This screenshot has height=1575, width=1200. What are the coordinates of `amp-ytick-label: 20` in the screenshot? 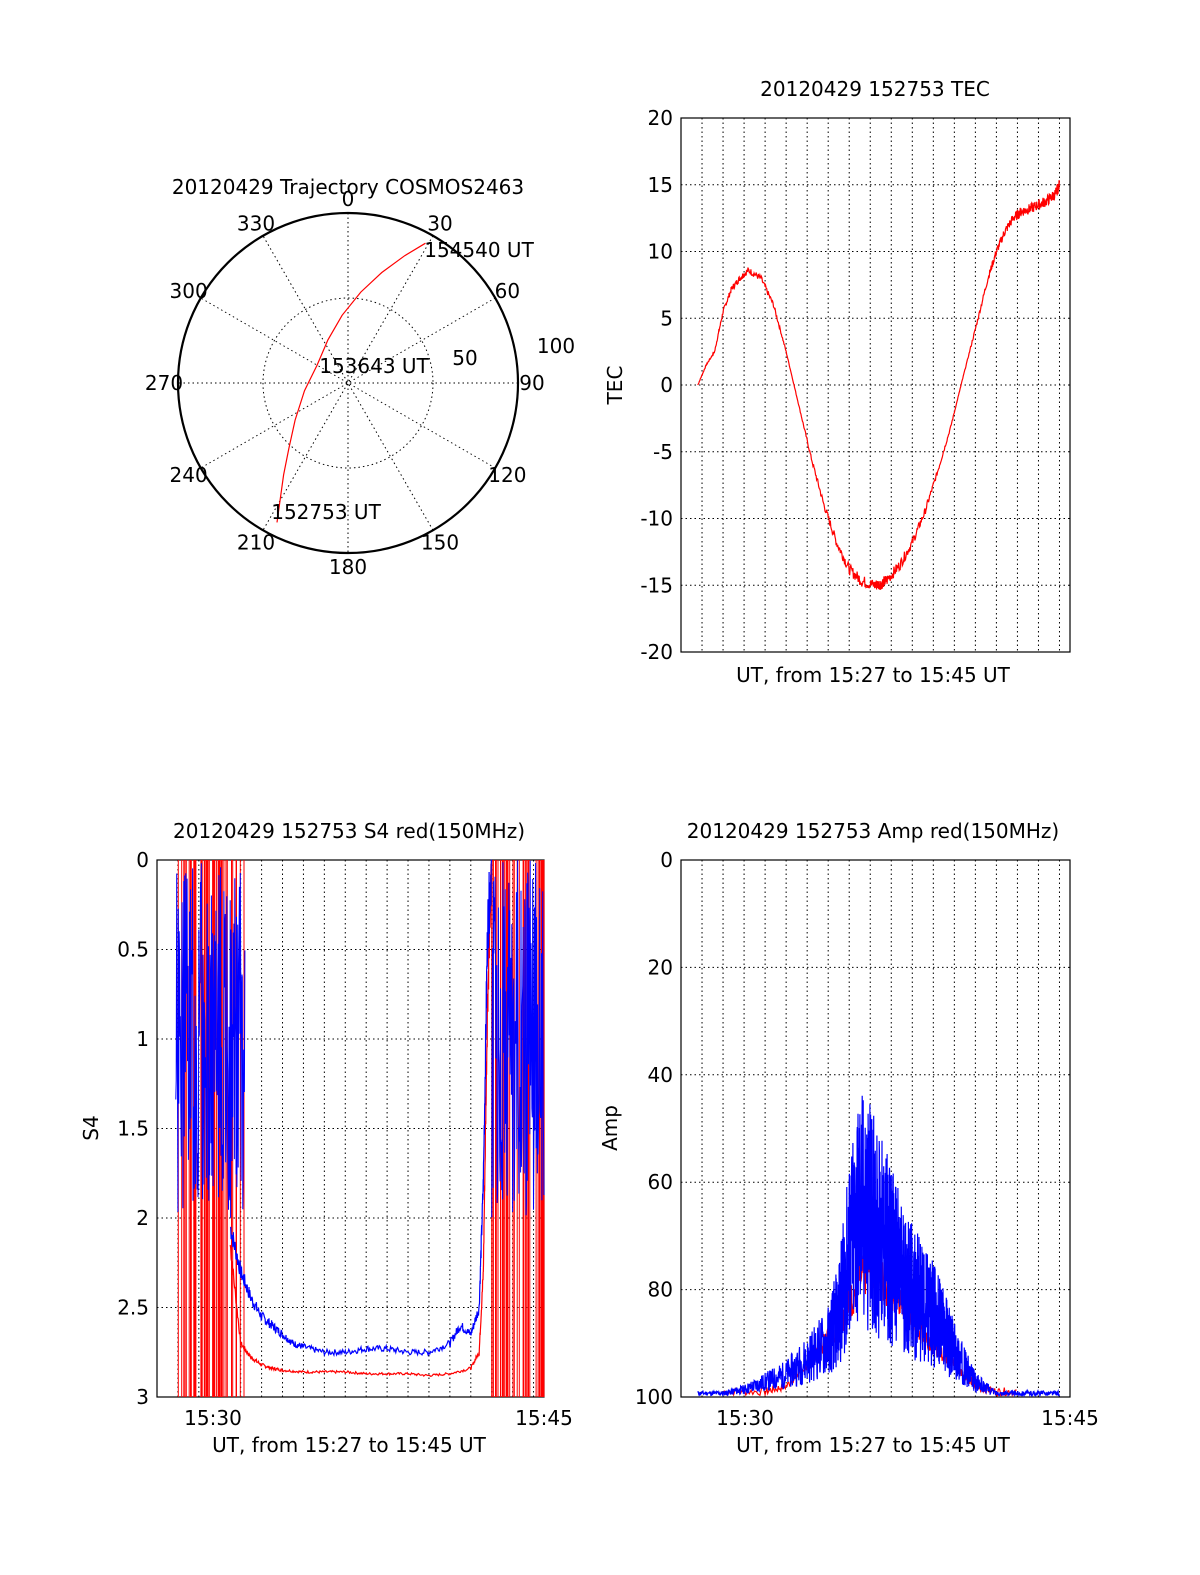 It's located at (660, 967).